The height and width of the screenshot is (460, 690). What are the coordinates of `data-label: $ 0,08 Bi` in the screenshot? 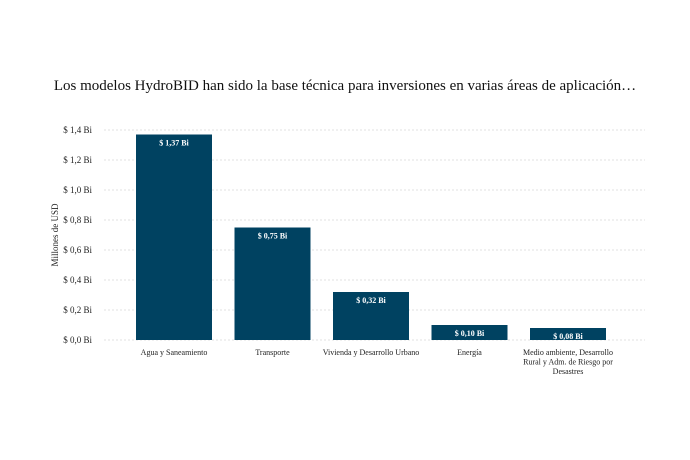 It's located at (568, 336).